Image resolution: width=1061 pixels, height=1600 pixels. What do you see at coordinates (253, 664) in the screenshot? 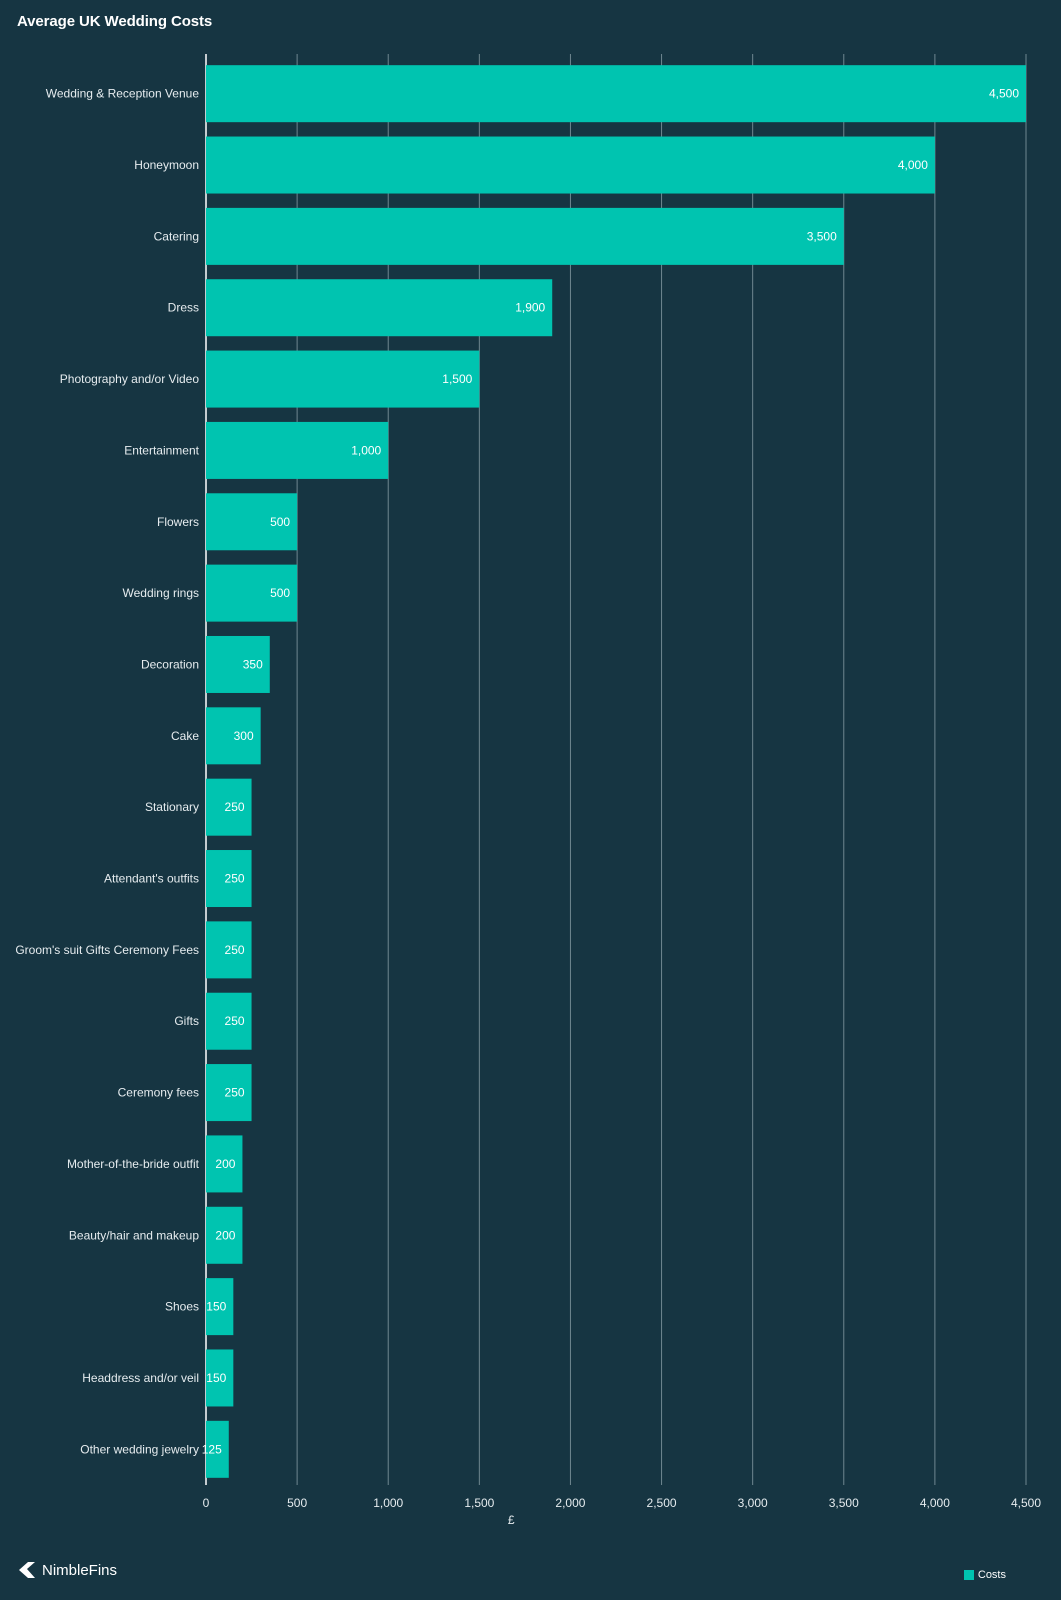
I see `value-label: 350` at bounding box center [253, 664].